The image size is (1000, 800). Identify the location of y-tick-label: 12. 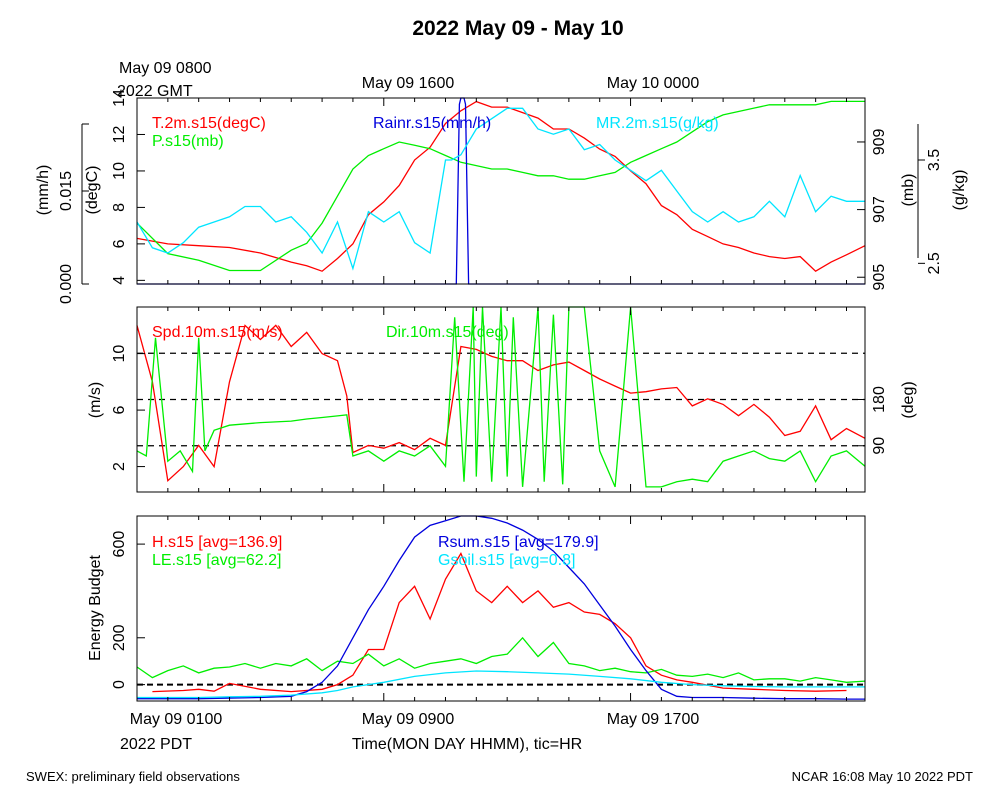
(119, 134).